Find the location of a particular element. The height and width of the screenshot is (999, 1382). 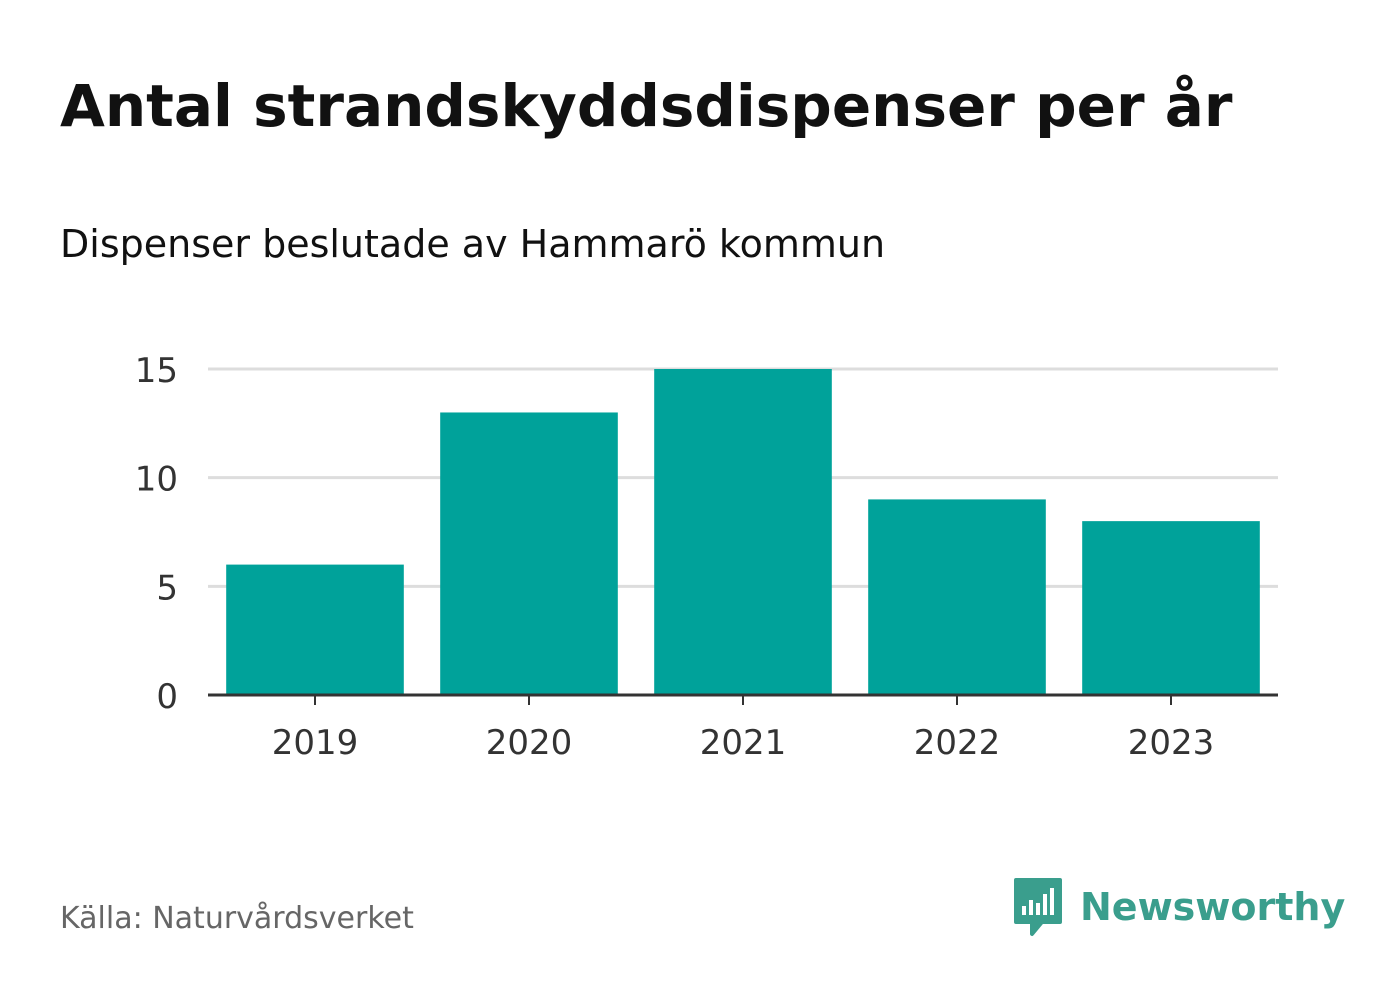

y-tick-label: 0 is located at coordinates (167, 697).